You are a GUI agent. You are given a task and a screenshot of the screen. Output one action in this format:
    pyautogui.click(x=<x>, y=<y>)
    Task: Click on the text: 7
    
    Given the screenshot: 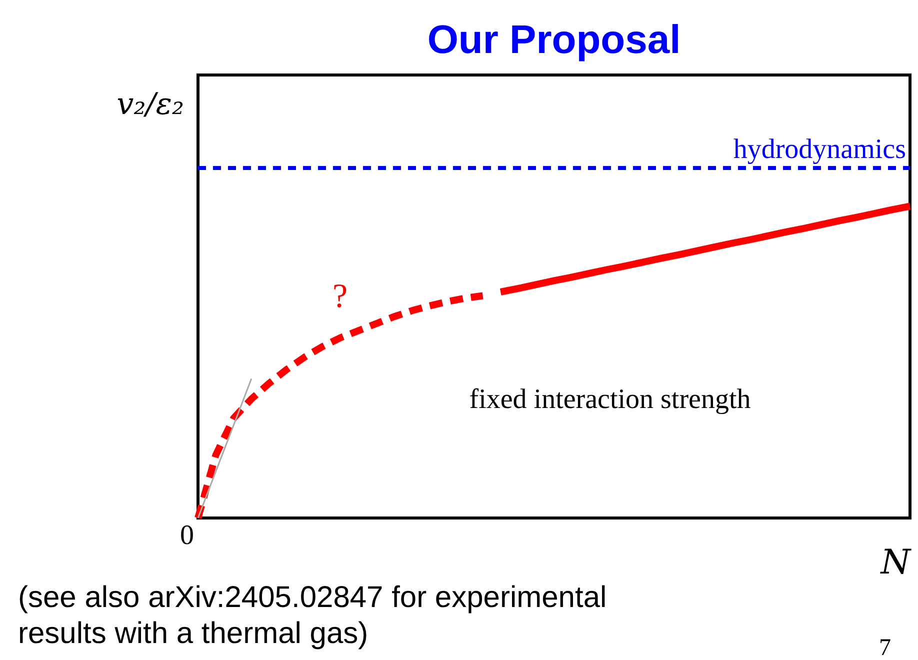 What is the action you would take?
    pyautogui.click(x=885, y=647)
    